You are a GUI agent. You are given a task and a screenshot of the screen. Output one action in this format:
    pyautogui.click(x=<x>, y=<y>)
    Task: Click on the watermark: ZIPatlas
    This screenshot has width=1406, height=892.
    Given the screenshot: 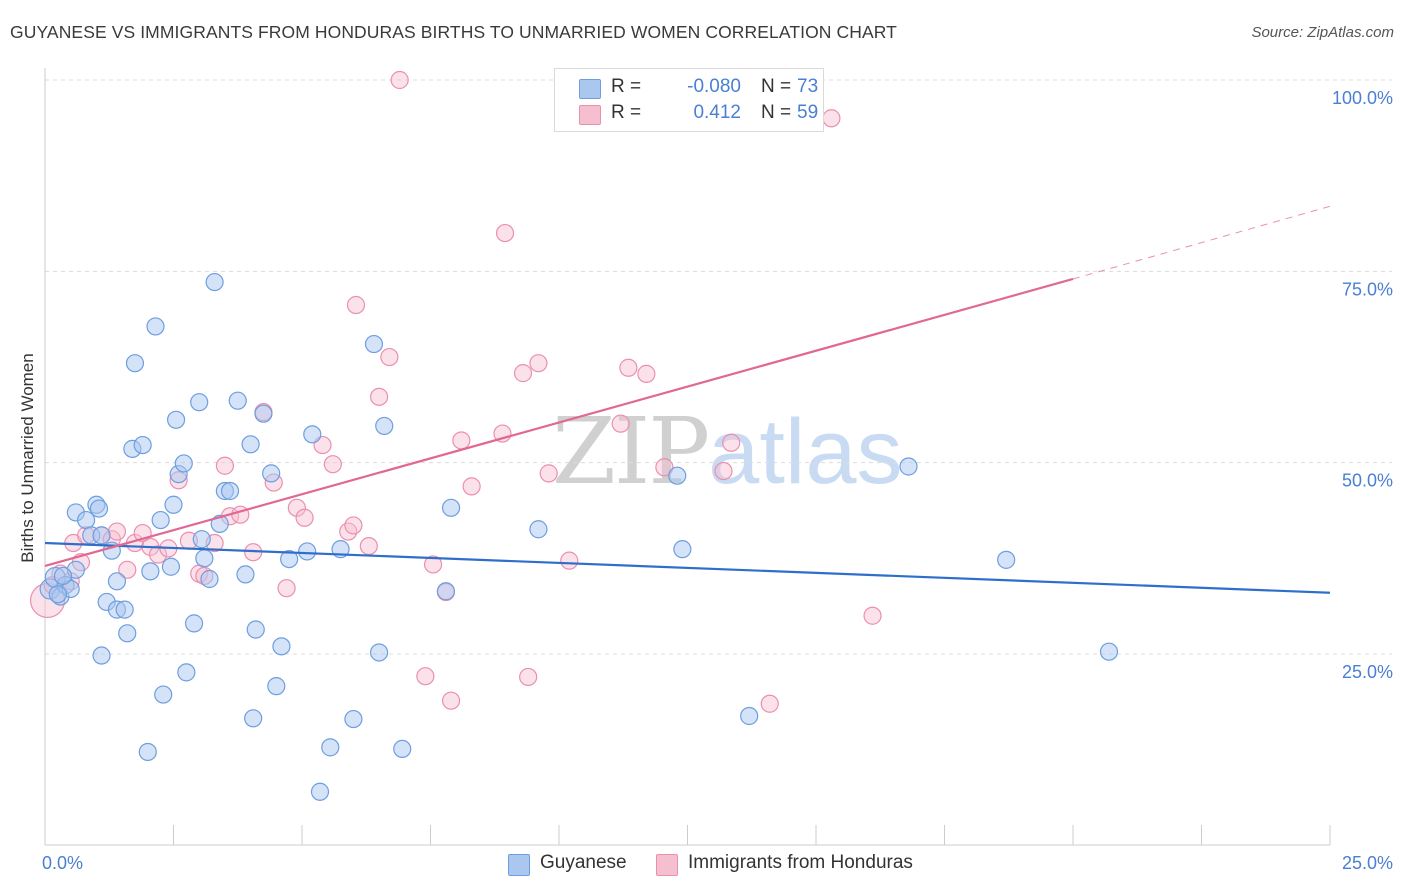 What is the action you would take?
    pyautogui.click(x=727, y=451)
    